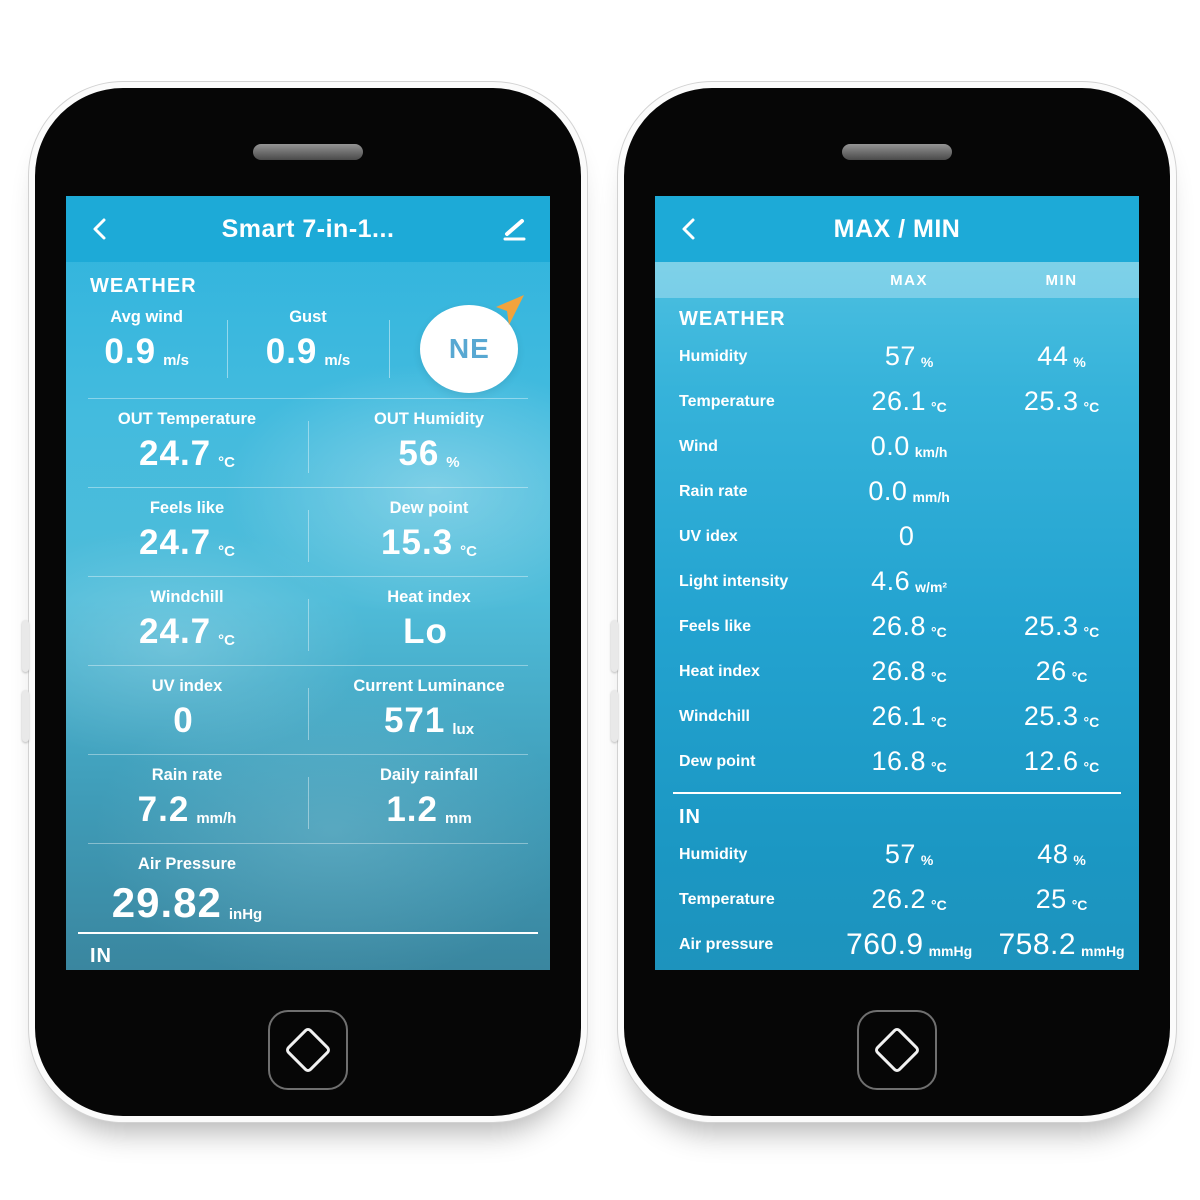 This screenshot has width=1200, height=1200. I want to click on wind-row: Avg wind 0.9 m/s Gust 0.9 m/s NE, so click(308, 346).